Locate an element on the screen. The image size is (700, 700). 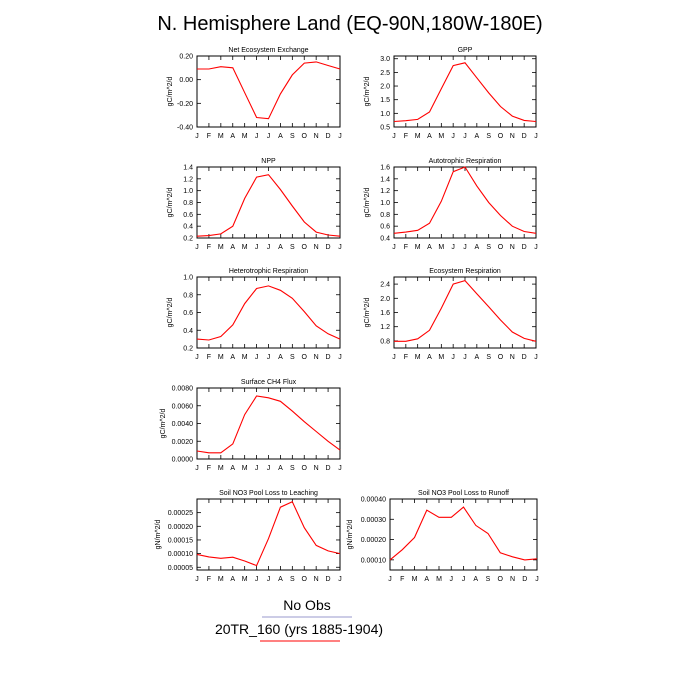
y-tick-label: 0.0020 is located at coordinates (183, 442).